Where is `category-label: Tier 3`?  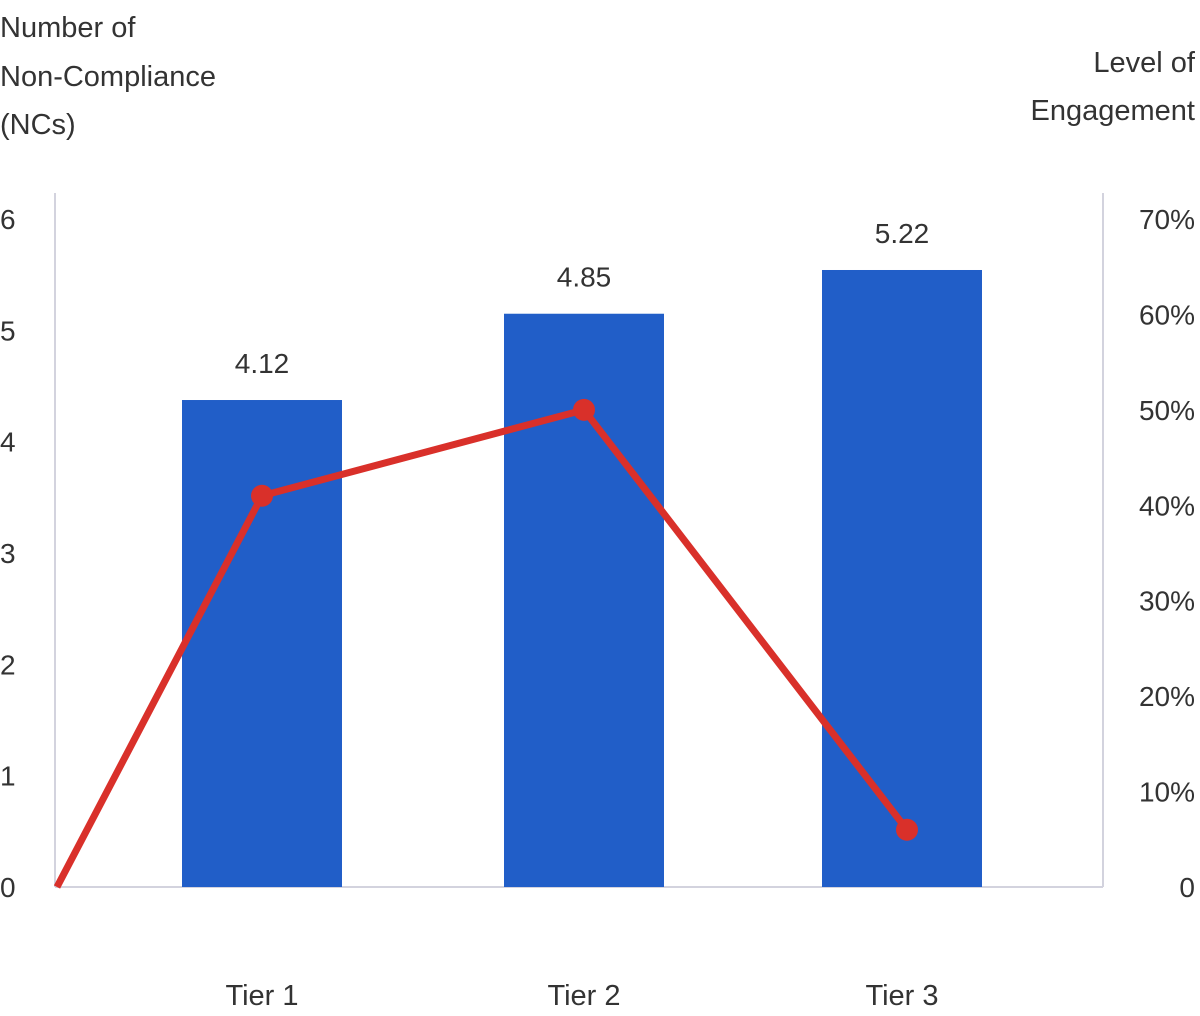
category-label: Tier 3 is located at coordinates (901, 996).